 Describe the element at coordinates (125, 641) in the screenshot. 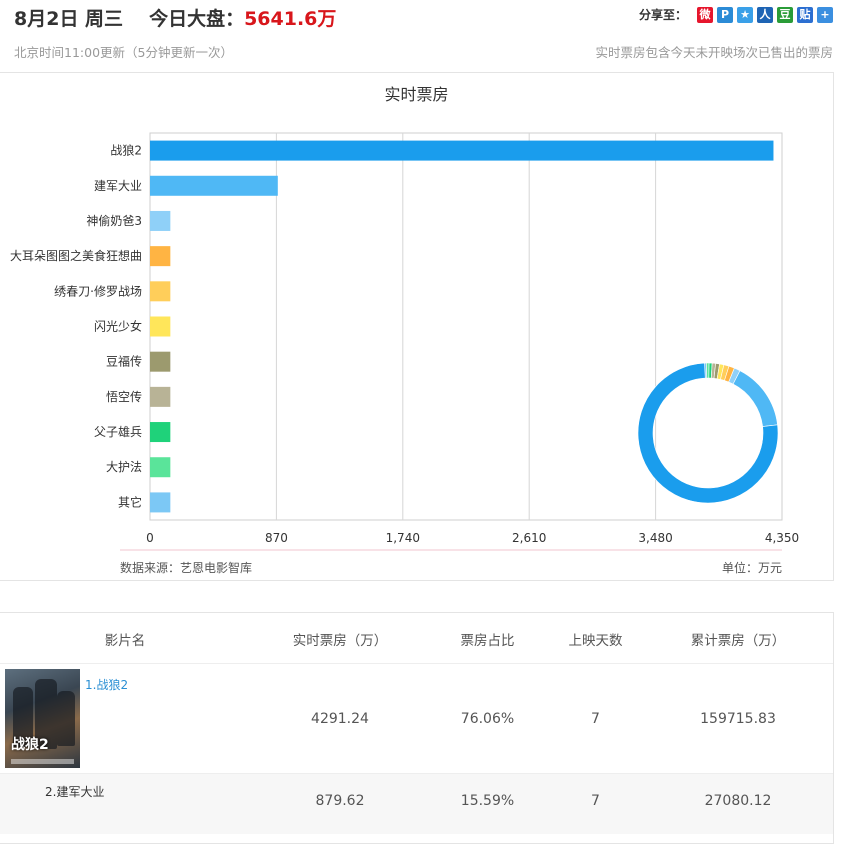

I see `header-film: 影片名` at that location.